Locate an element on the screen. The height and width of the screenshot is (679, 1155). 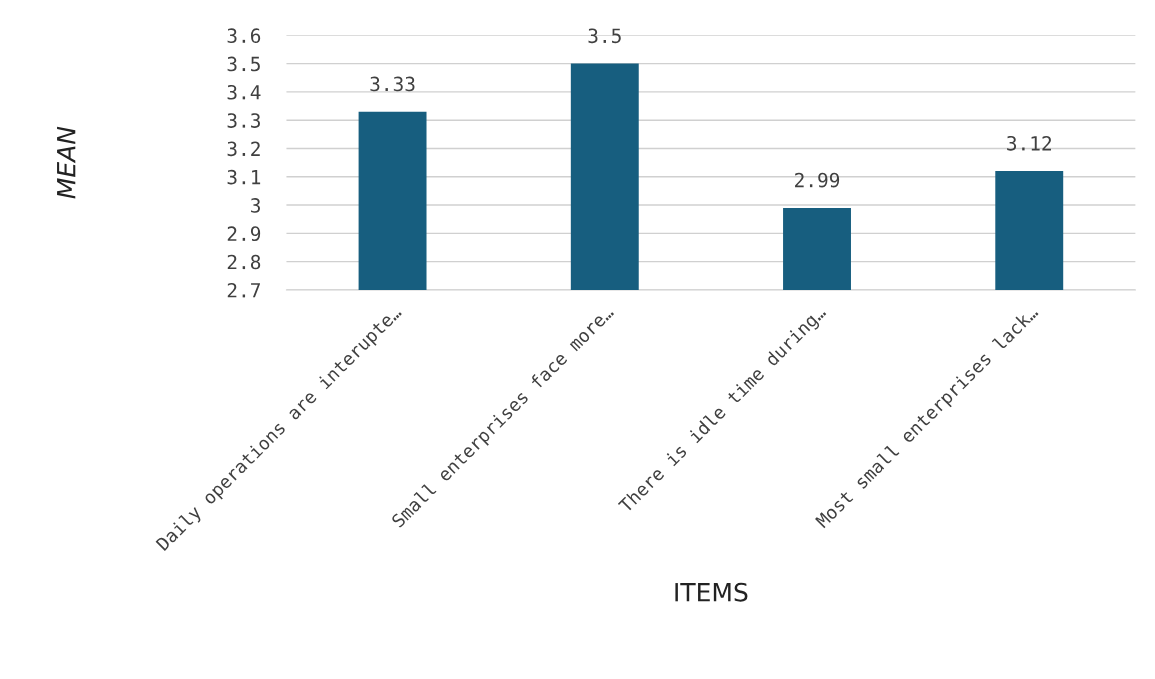
x-axis-title: ITEMS is located at coordinates (711, 592).